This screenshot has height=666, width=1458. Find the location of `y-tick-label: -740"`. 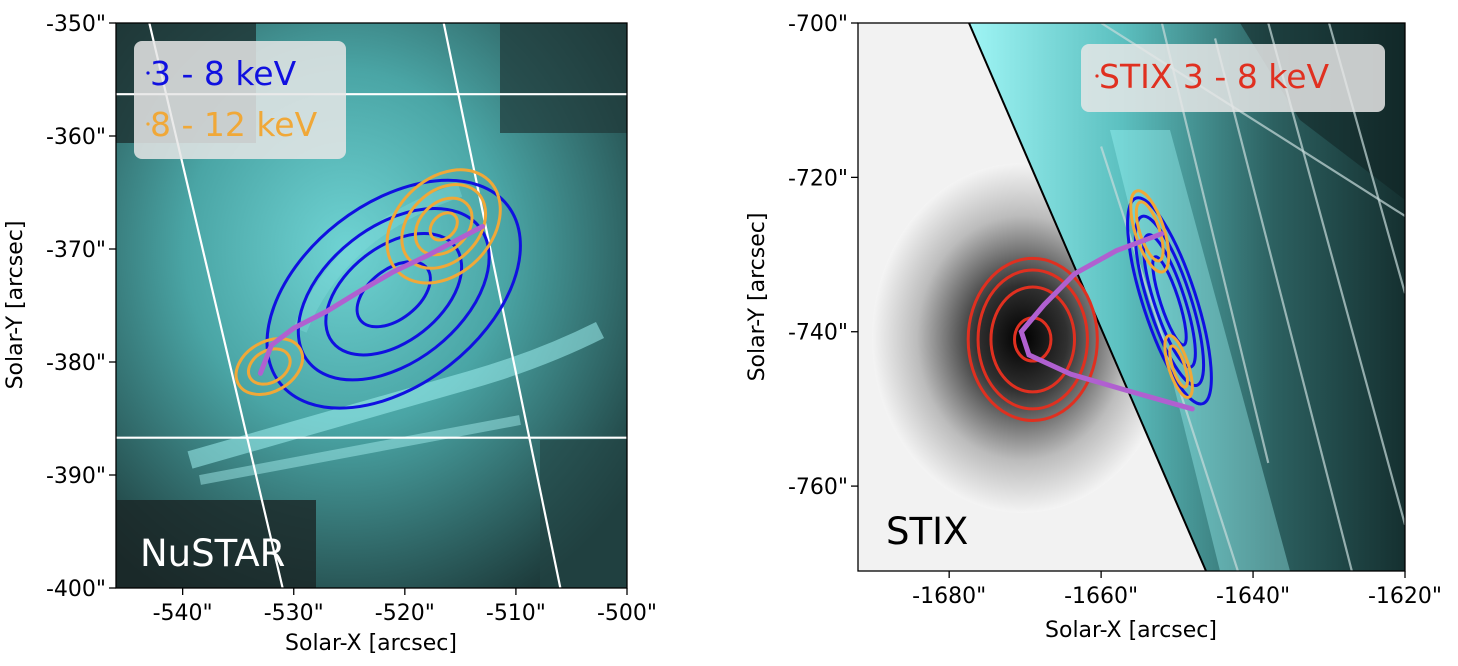

y-tick-label: -740" is located at coordinates (818, 333).